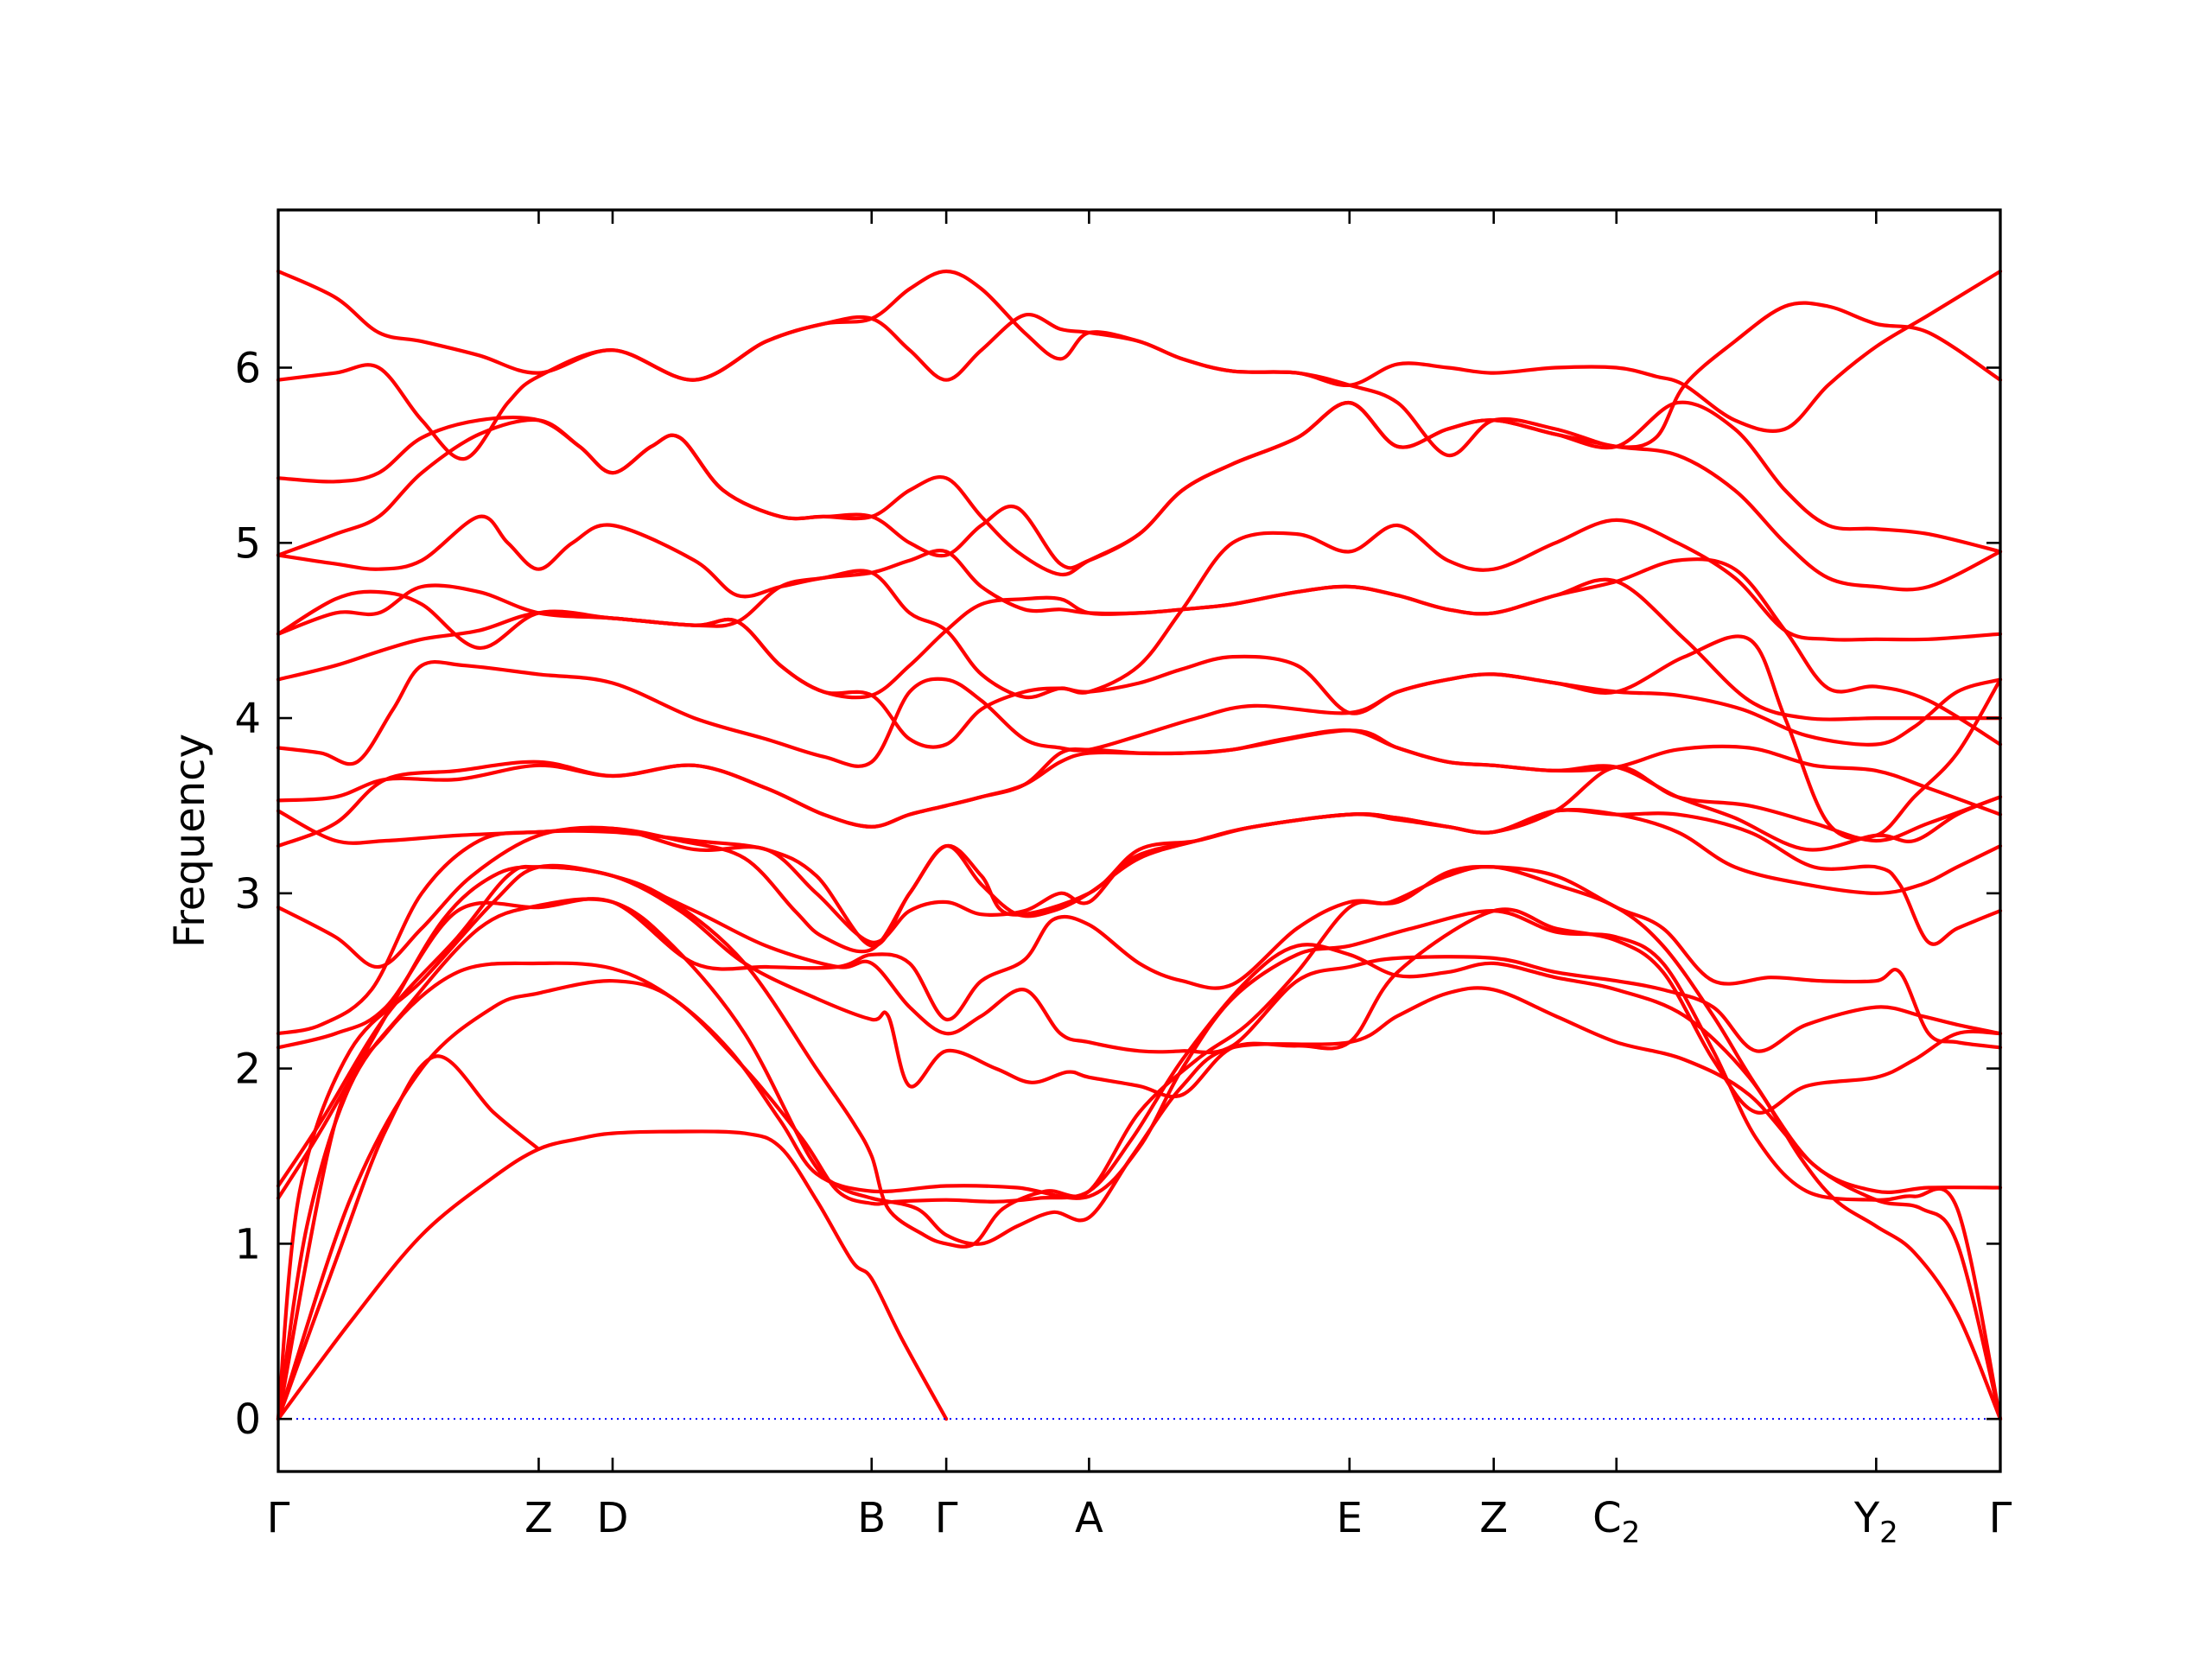 The height and width of the screenshot is (1659, 2212). I want to click on x-tick-label: Y2, so click(1875, 1522).